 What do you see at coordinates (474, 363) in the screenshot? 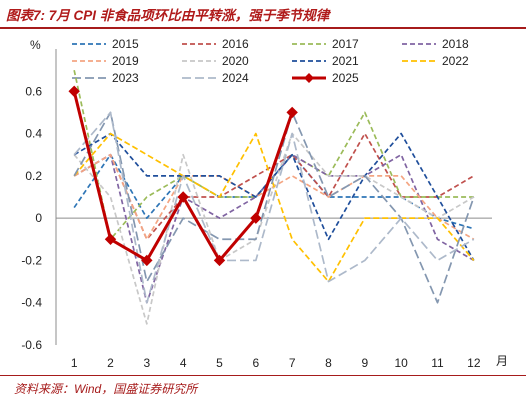
I see `x-tick-label: 12` at bounding box center [474, 363].